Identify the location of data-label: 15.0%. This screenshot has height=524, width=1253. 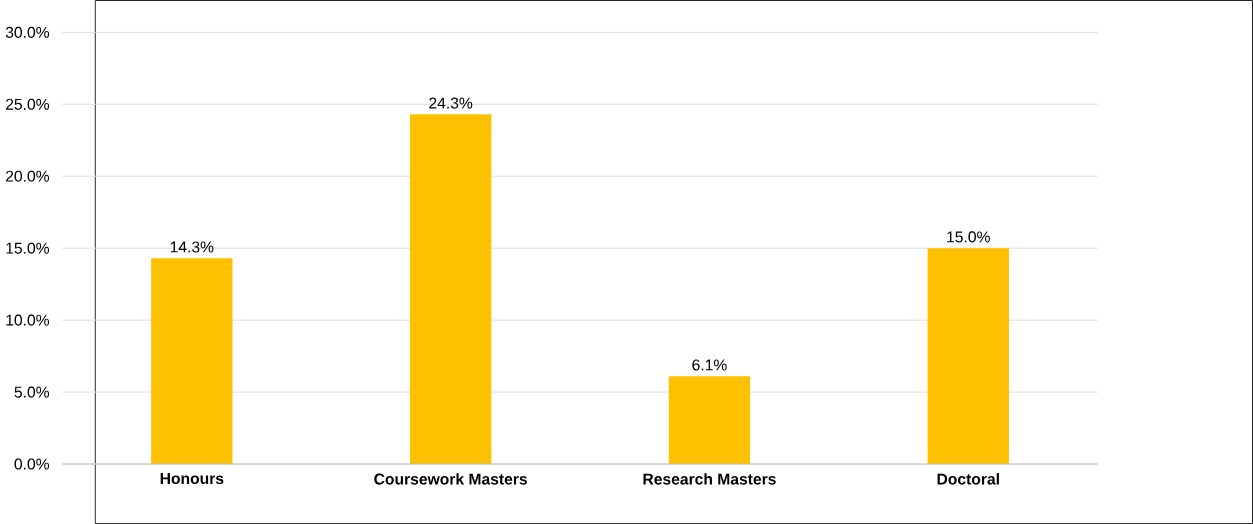
(968, 237).